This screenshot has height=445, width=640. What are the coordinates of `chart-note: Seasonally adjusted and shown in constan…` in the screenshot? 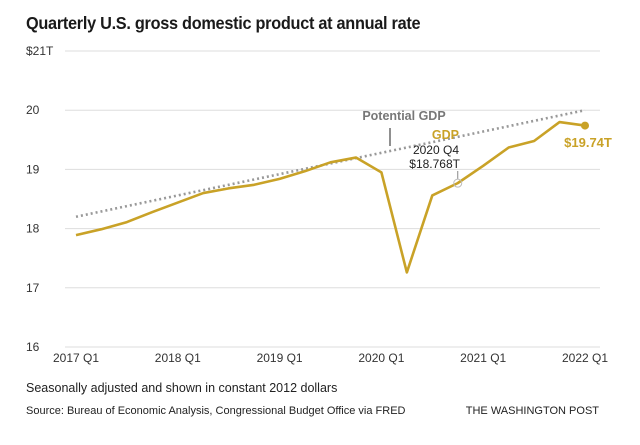 It's located at (182, 388).